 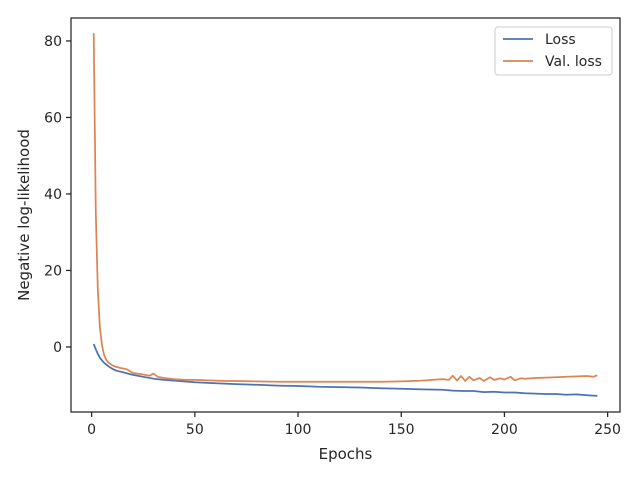 What do you see at coordinates (53, 195) in the screenshot?
I see `y-tick-label: 40` at bounding box center [53, 195].